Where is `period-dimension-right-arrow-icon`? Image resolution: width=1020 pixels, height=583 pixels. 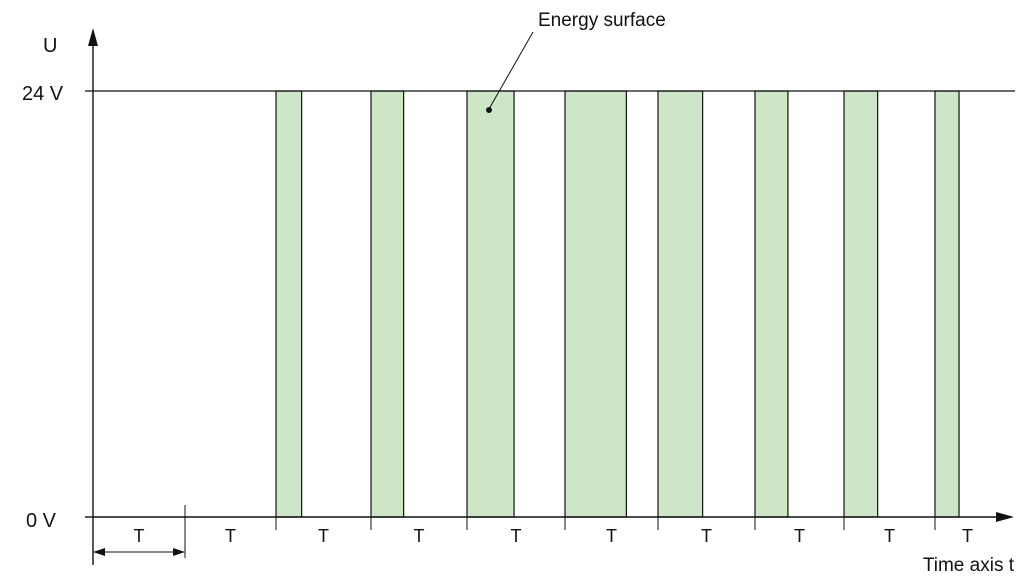 period-dimension-right-arrow-icon is located at coordinates (179, 552).